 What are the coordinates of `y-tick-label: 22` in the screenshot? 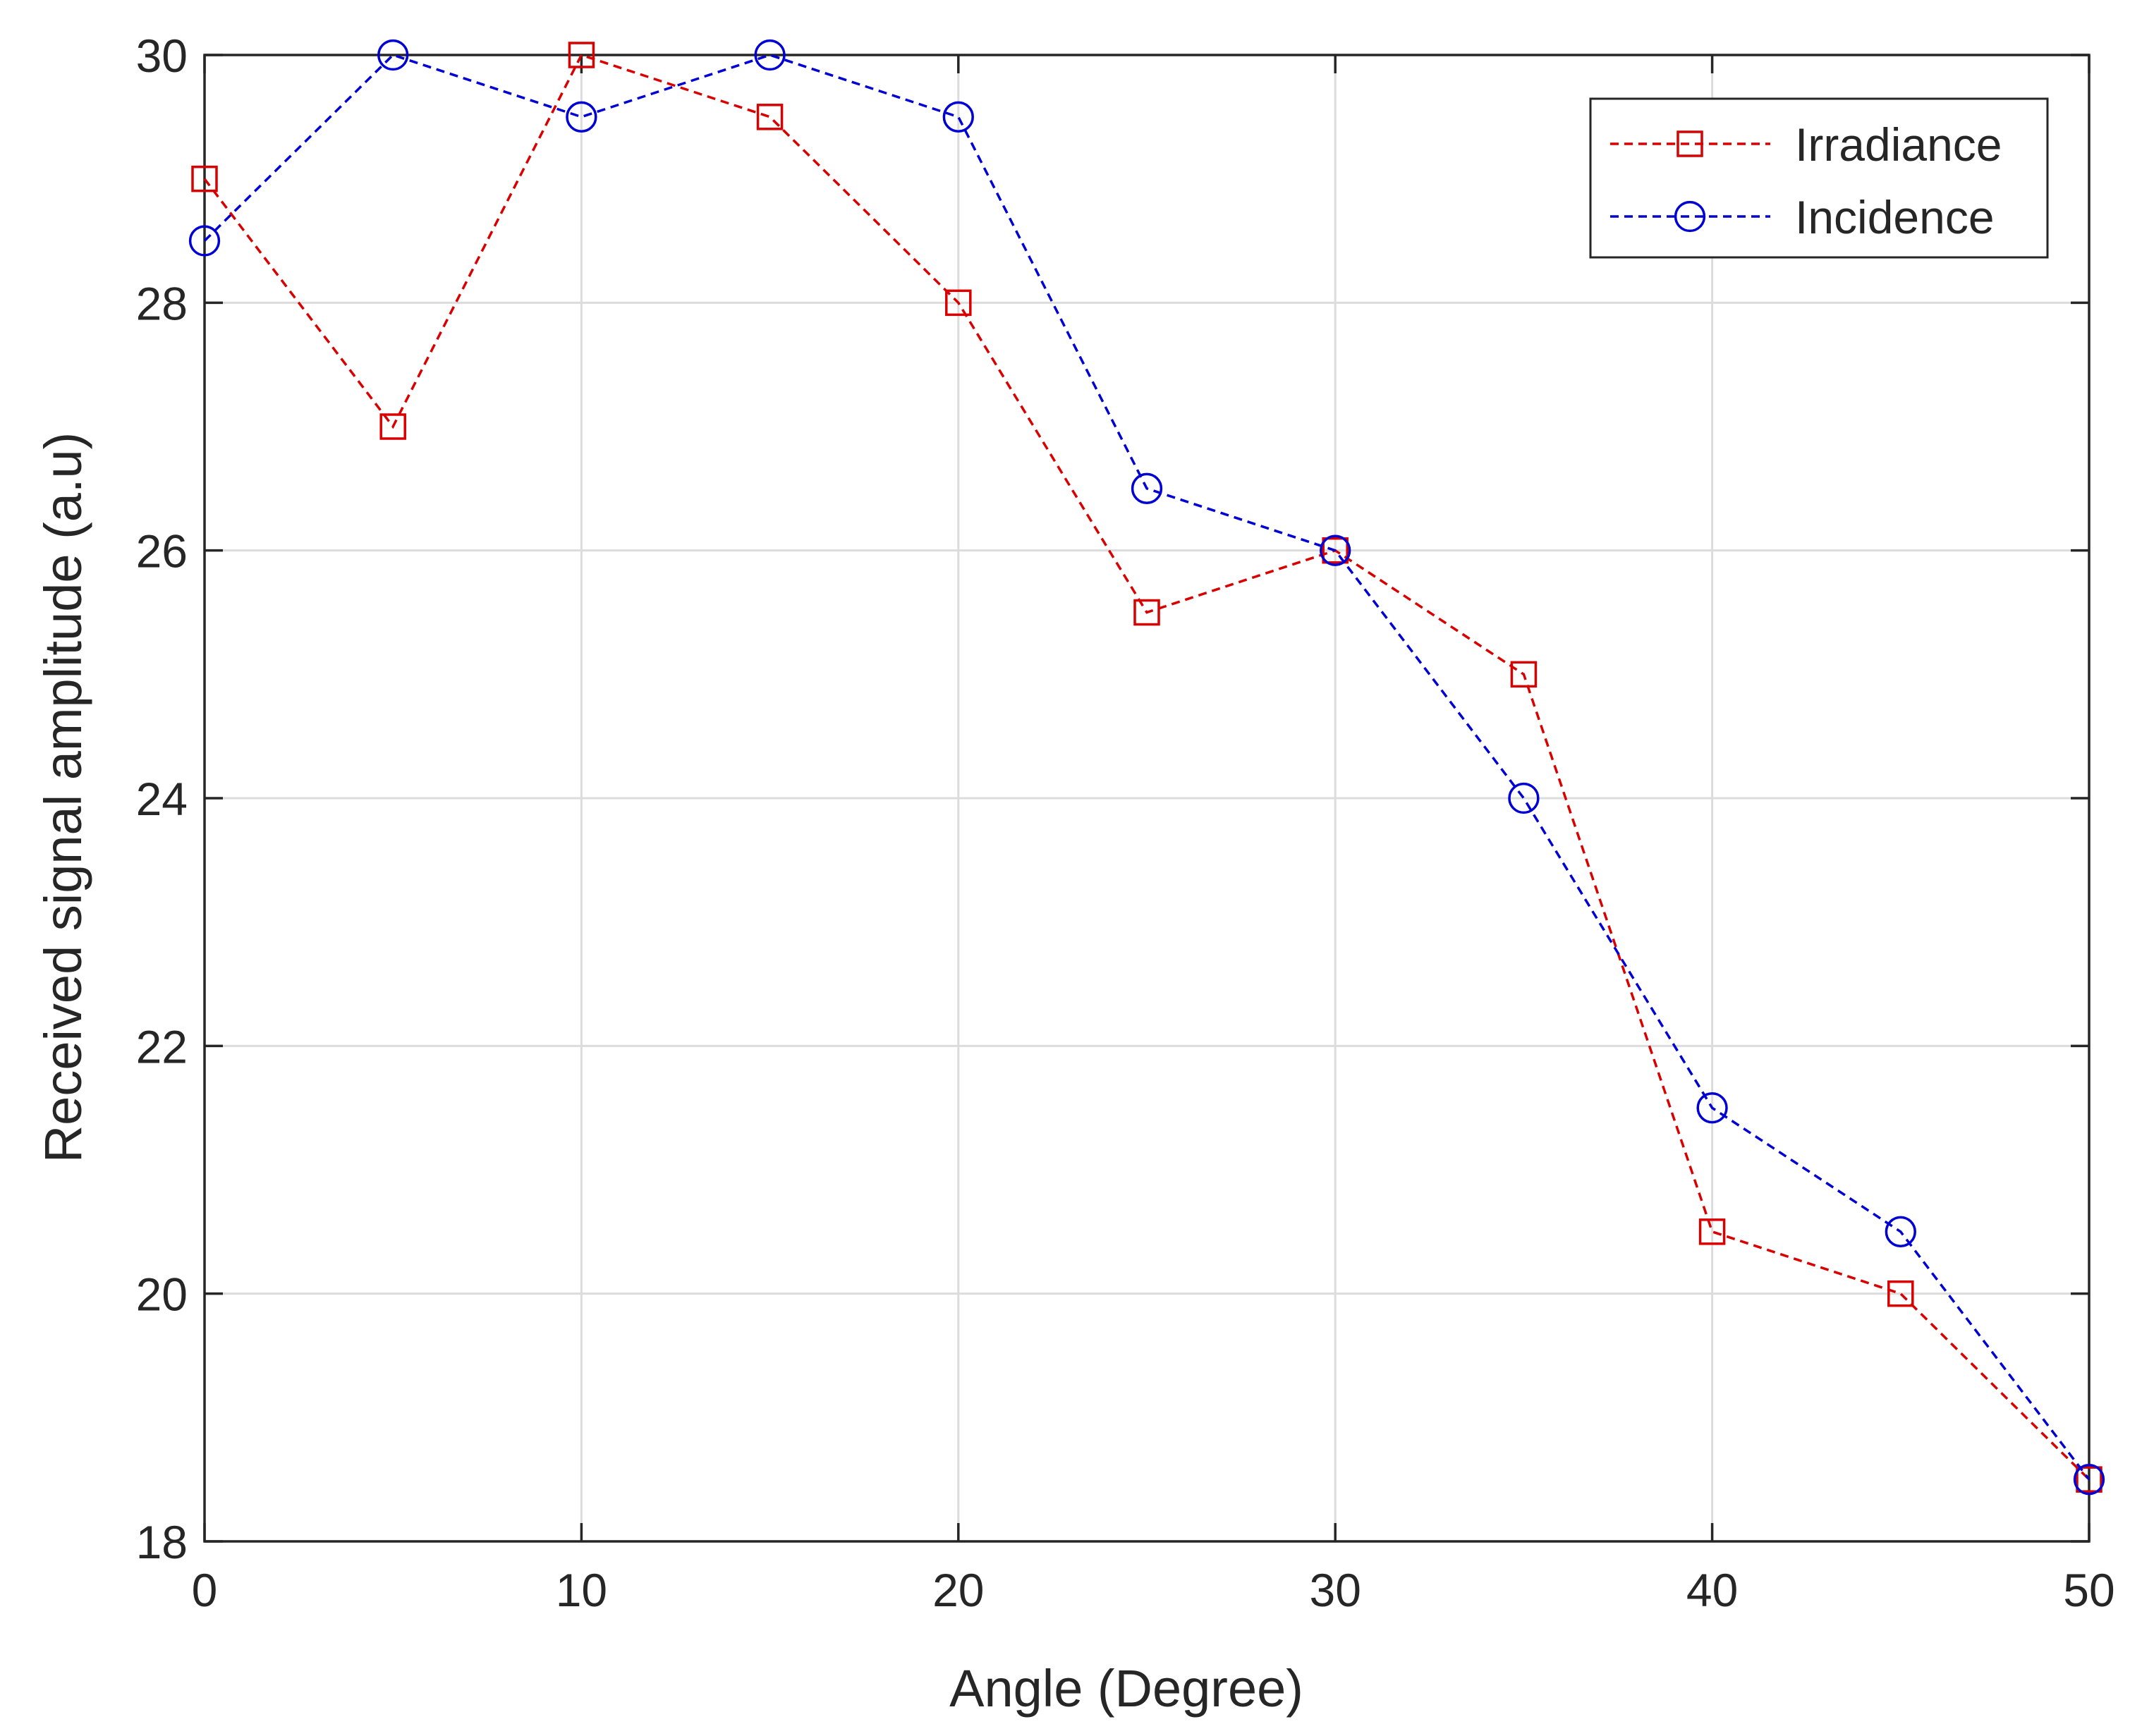 It's located at (162, 1046).